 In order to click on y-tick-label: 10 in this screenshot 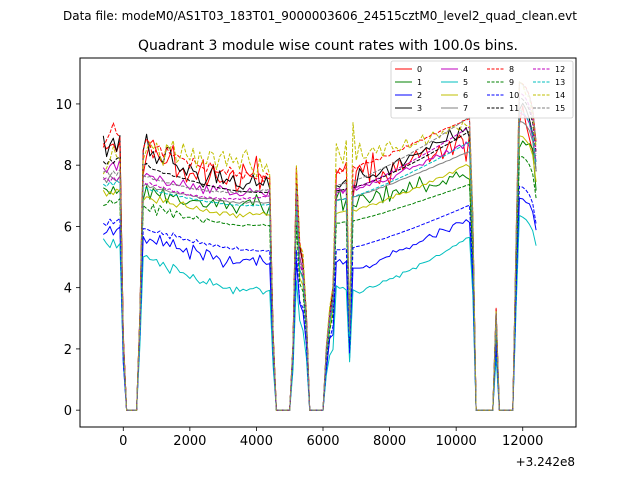, I will do `click(63, 105)`.